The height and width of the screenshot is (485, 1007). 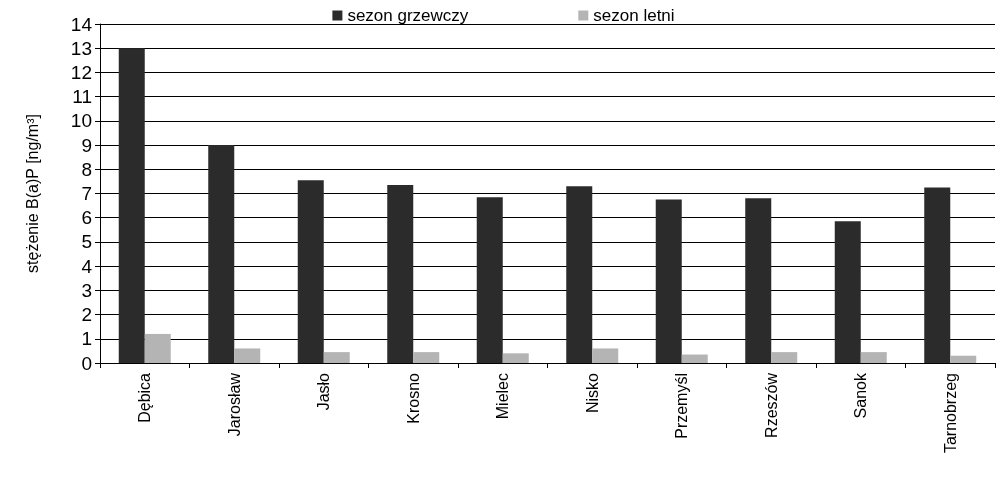 I want to click on x-tick-label: Nisko, so click(x=592, y=393).